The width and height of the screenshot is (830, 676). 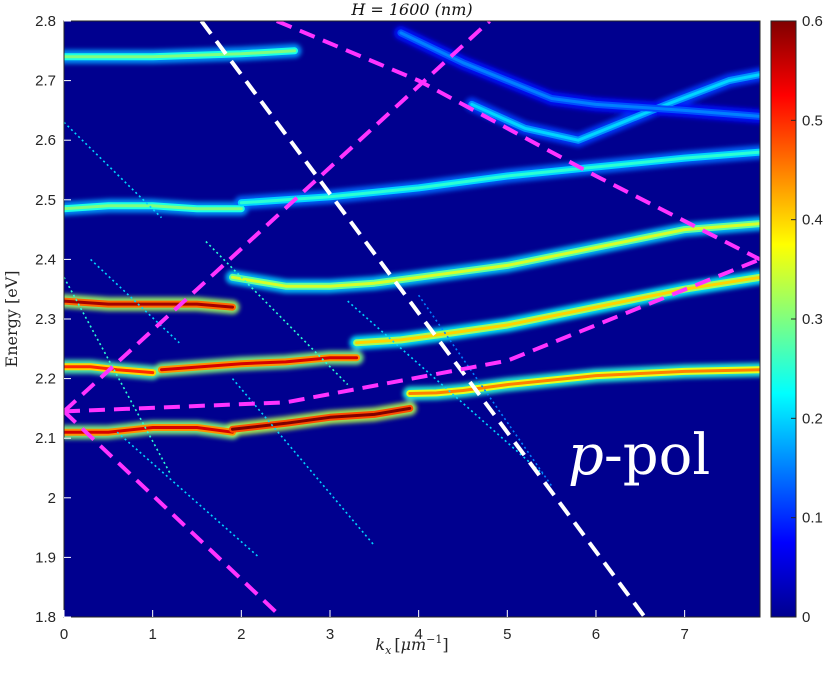 I want to click on colorbar-ticks: 0 0.1 0.2 0.3 0.4 0.5 0.6, so click(x=807, y=319).